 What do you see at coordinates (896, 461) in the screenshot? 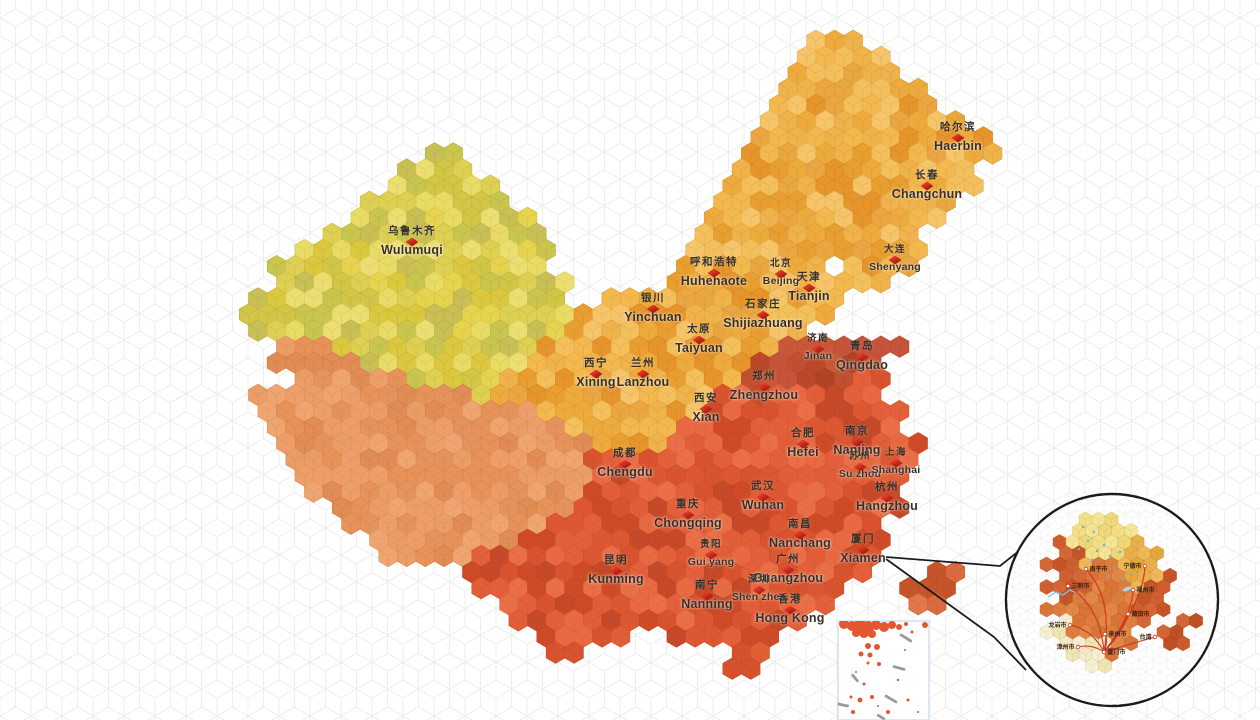
I see `city-marker-shanghai: 上海 Shanghai` at bounding box center [896, 461].